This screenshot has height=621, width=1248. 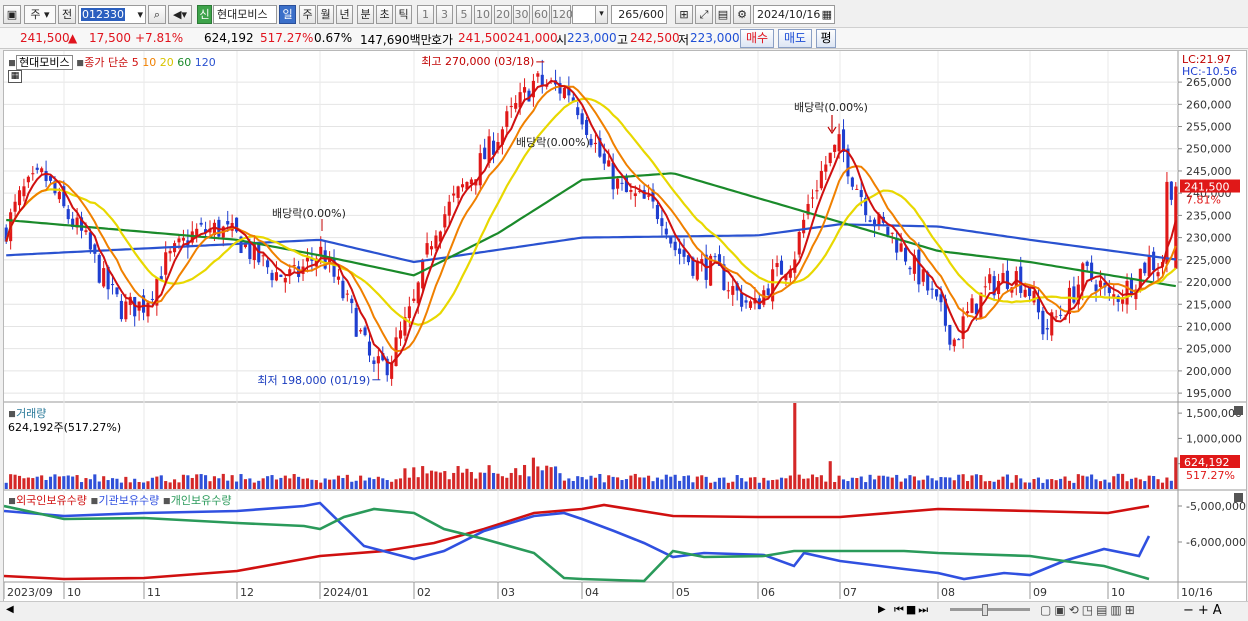 What do you see at coordinates (826, 14) in the screenshot?
I see `calendar-icon: ▦` at bounding box center [826, 14].